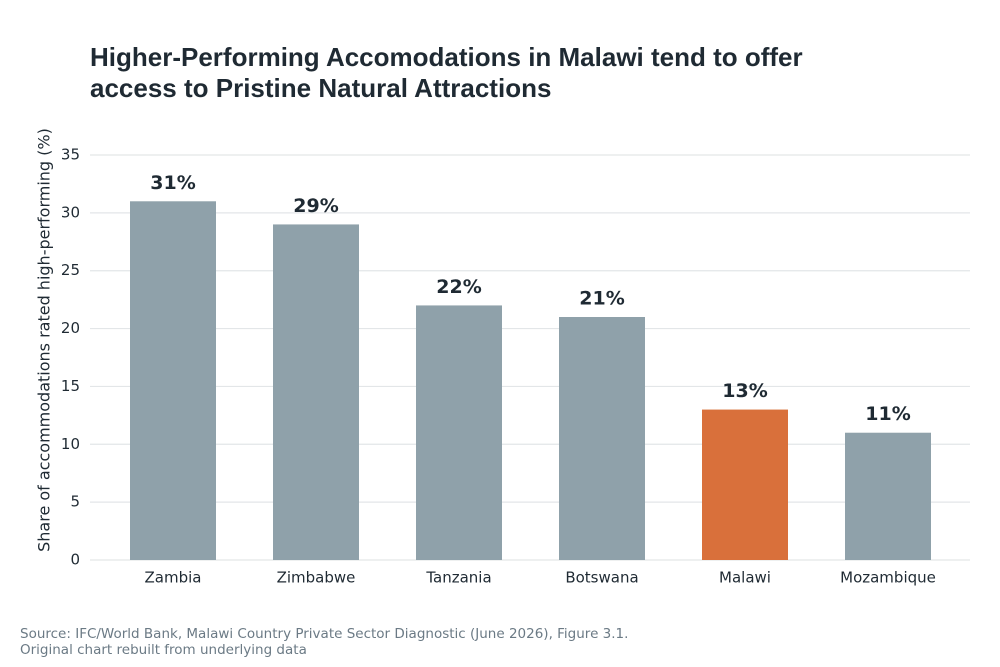  What do you see at coordinates (172, 183) in the screenshot?
I see `value-label: 31%` at bounding box center [172, 183].